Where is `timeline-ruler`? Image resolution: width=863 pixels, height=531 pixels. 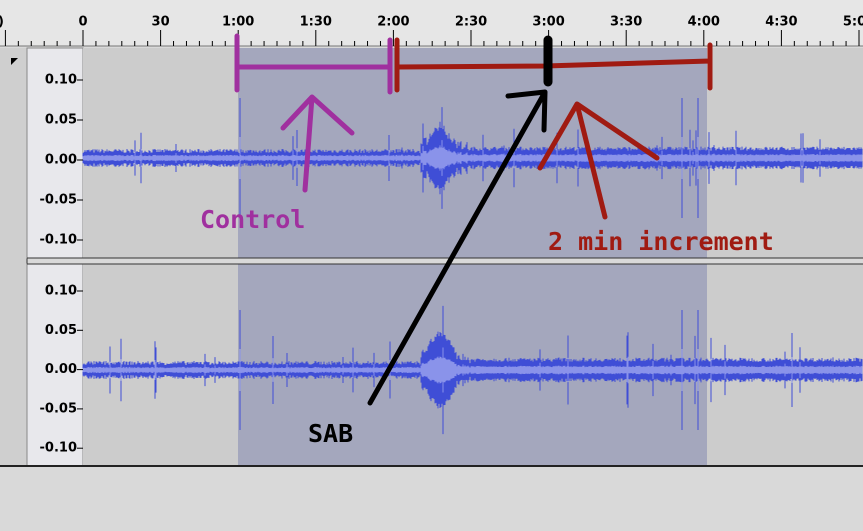
timeline-ruler is located at coordinates (431, 23).